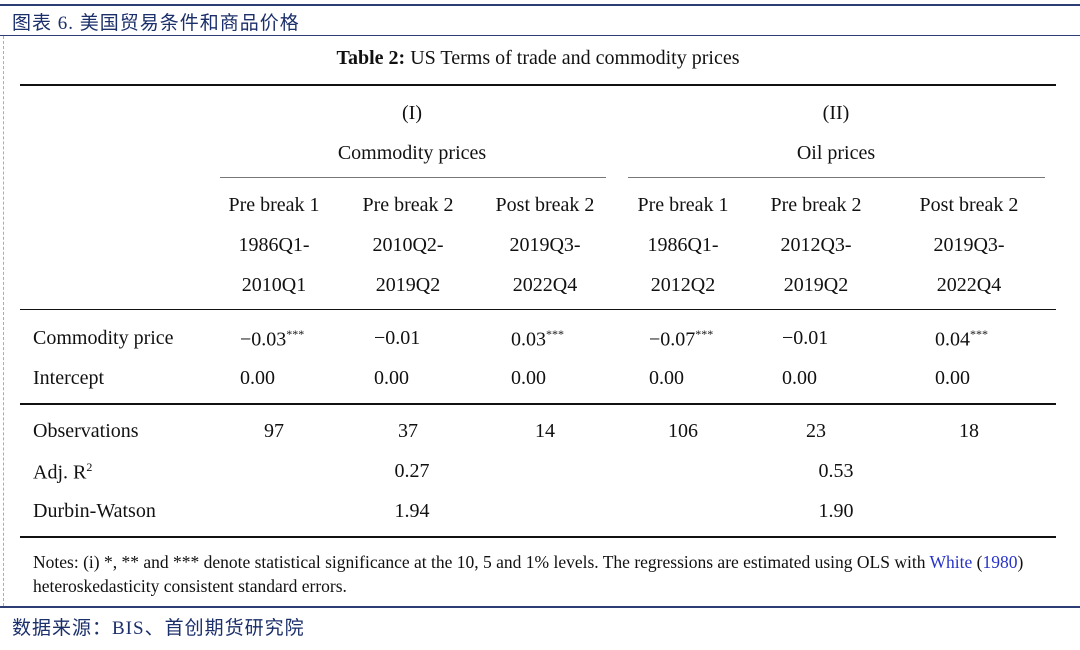  I want to click on row-label: Observations, so click(86, 431).